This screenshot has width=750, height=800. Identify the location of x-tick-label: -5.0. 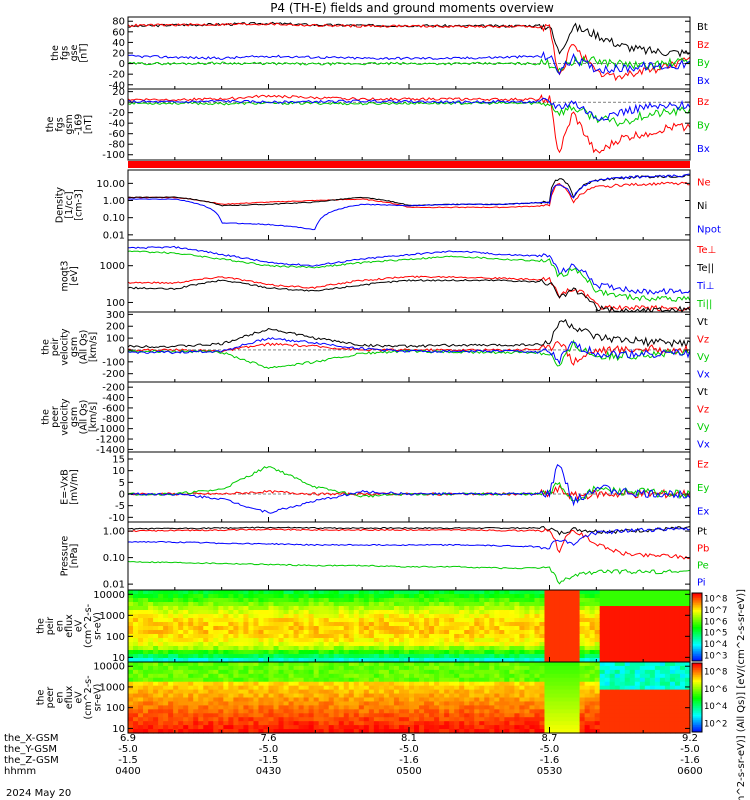
(550, 749).